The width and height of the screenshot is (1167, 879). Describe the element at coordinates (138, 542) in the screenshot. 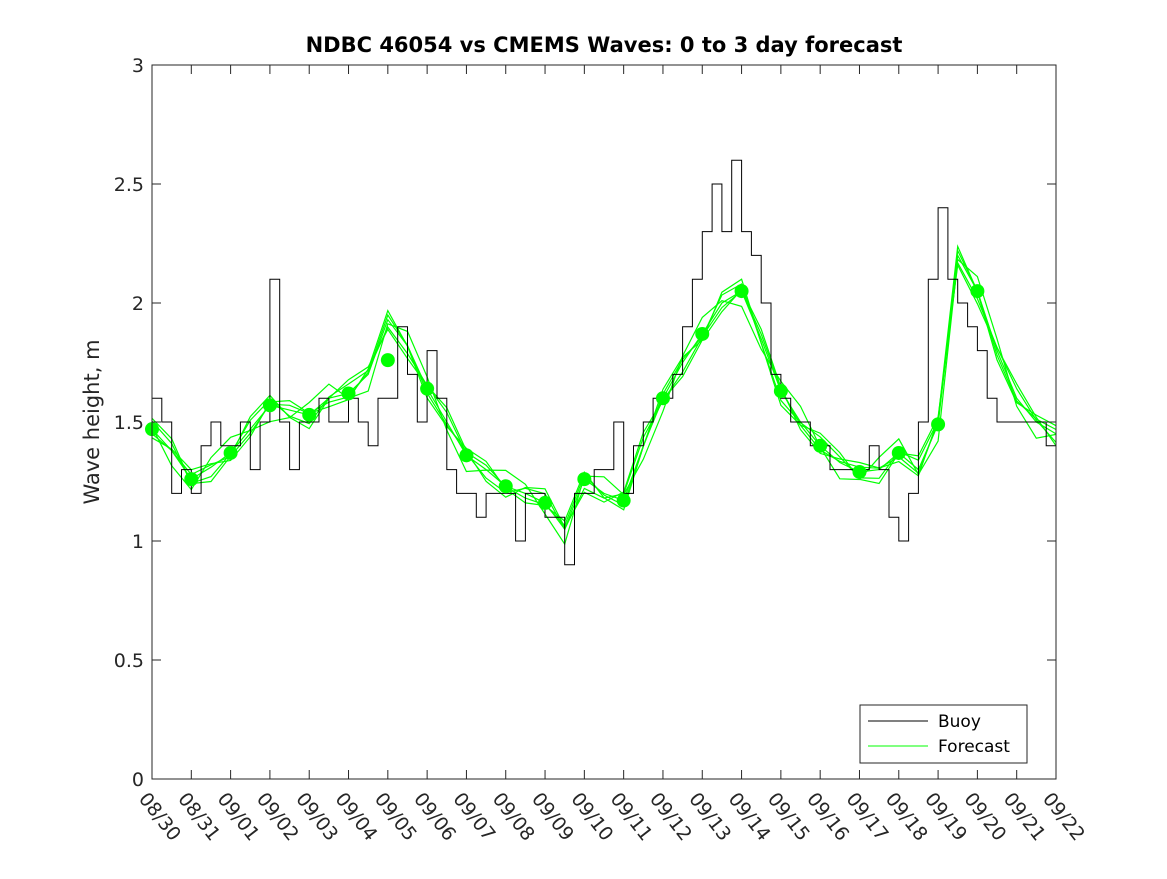

I see `y-tick-label-2: 1` at that location.